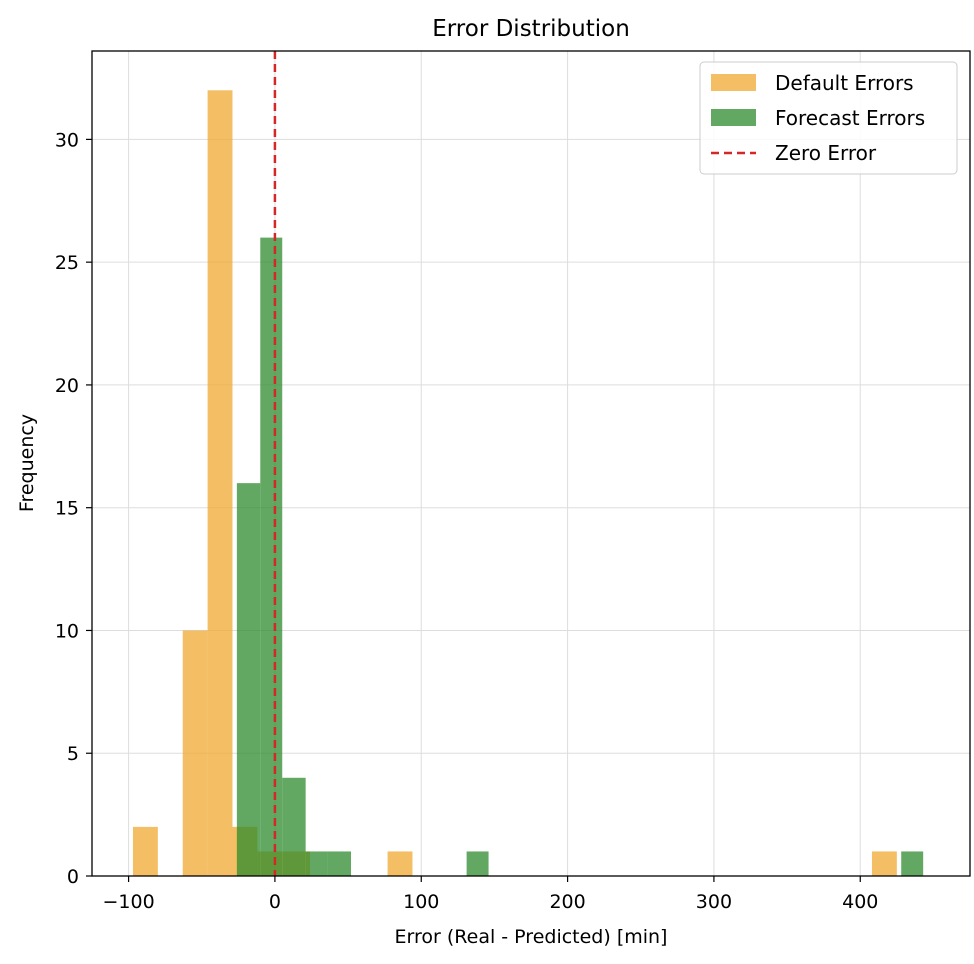 The width and height of the screenshot is (974, 964). Describe the element at coordinates (567, 902) in the screenshot. I see `x-tick-label: 200` at that location.